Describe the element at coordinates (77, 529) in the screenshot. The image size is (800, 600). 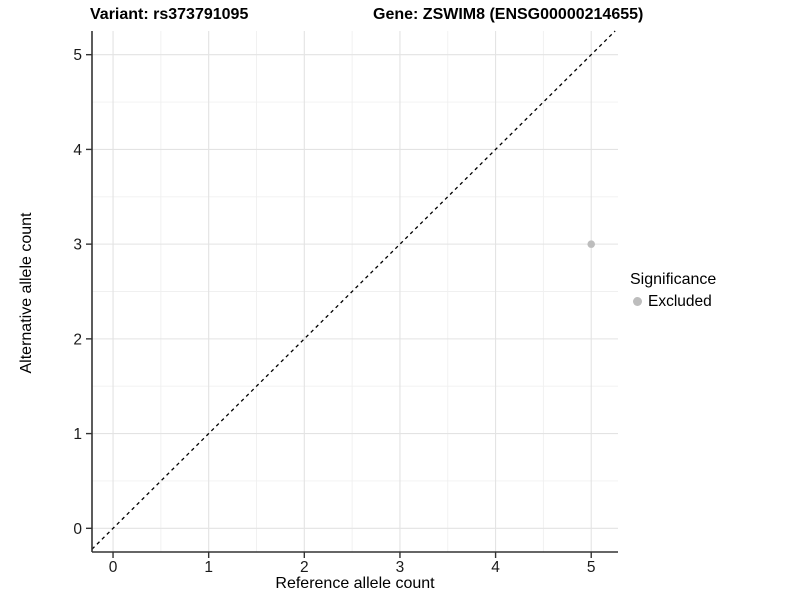
I see `y-tick-label: 0` at that location.